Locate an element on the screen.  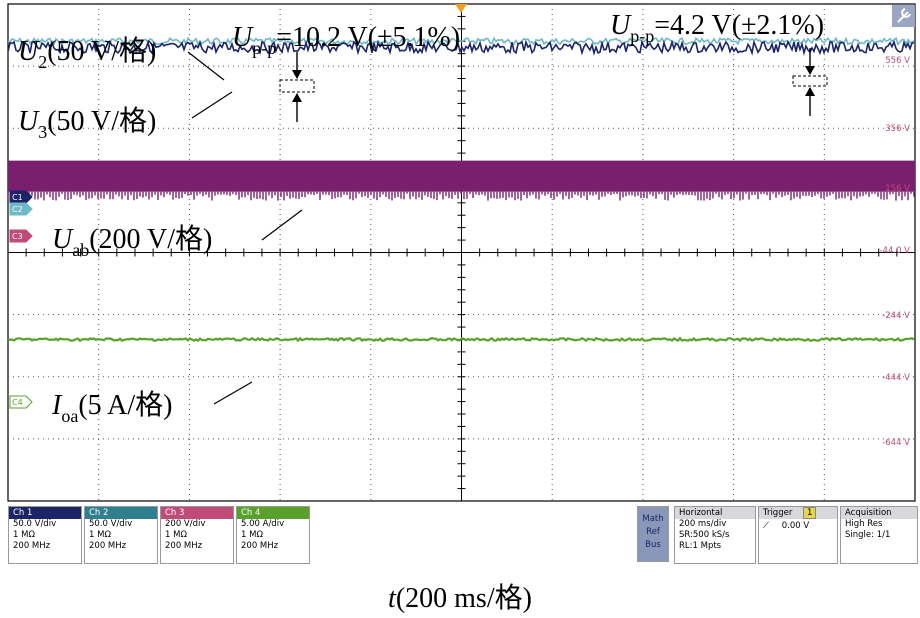
series-label-uab: Uab(200 V/格) is located at coordinates (132, 241).